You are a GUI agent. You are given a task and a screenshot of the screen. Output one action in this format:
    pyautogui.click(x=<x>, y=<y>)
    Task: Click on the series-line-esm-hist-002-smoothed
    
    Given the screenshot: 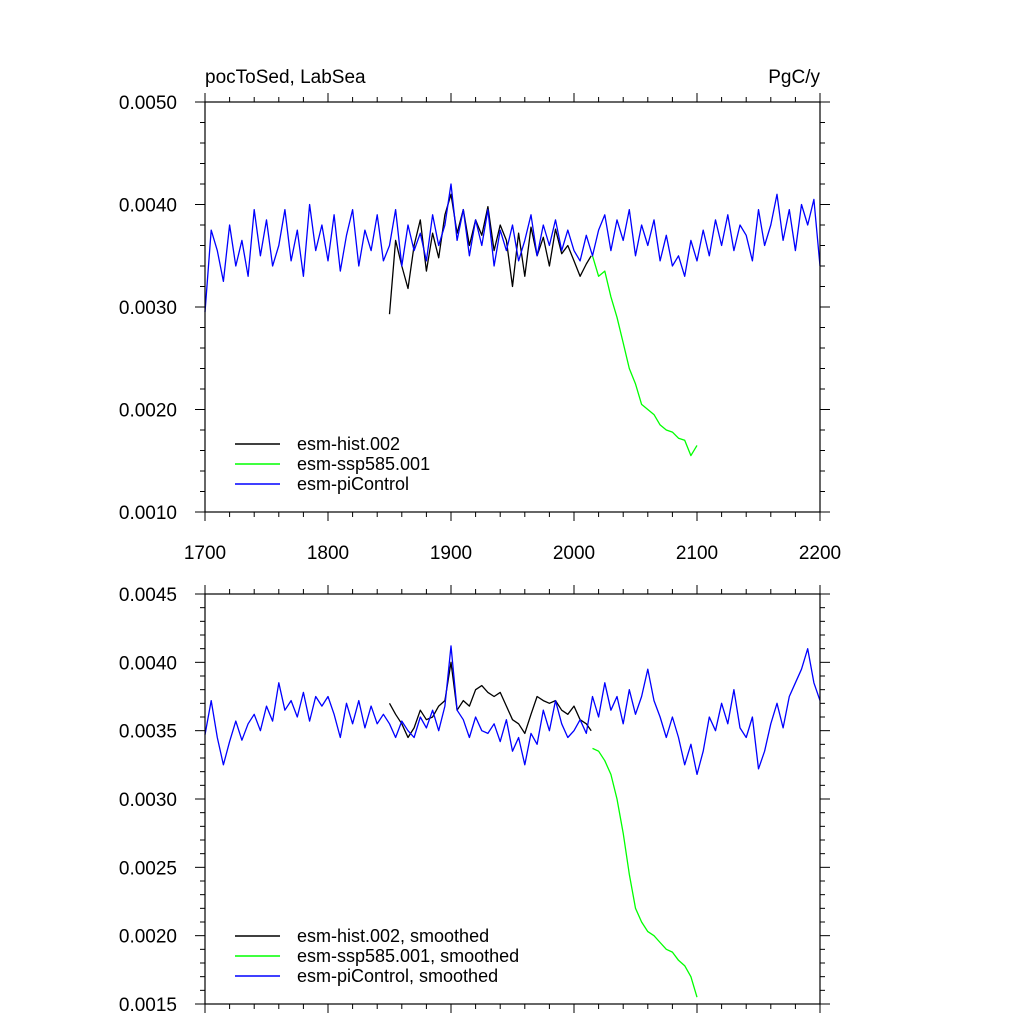 What is the action you would take?
    pyautogui.click(x=490, y=700)
    